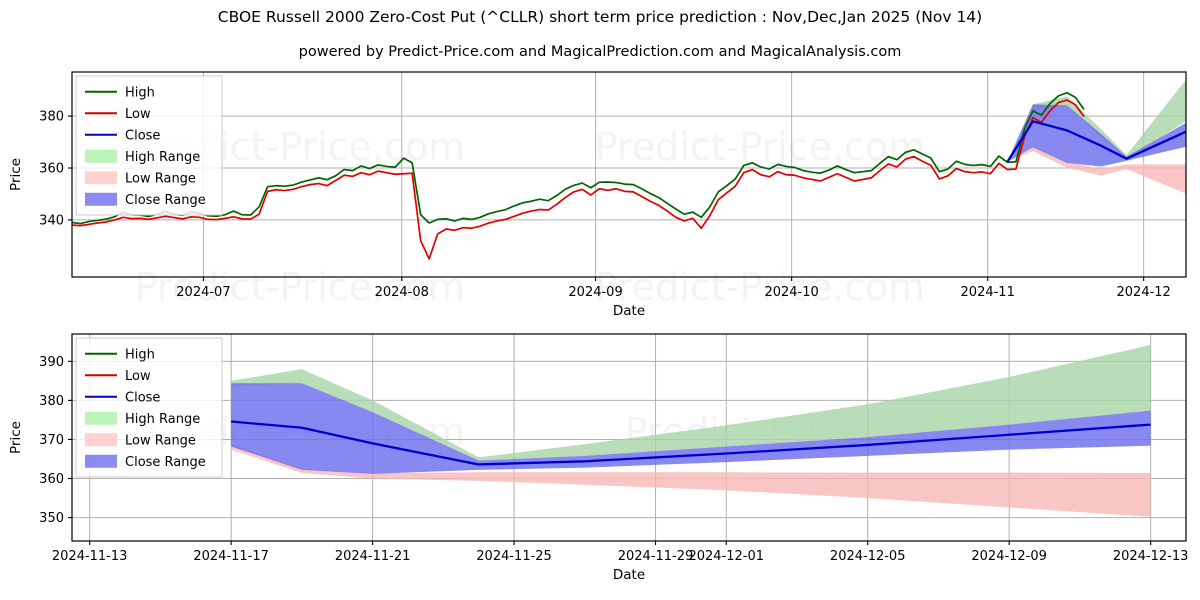  What do you see at coordinates (90, 556) in the screenshot?
I see `x-tick-label: 2024-11-13` at bounding box center [90, 556].